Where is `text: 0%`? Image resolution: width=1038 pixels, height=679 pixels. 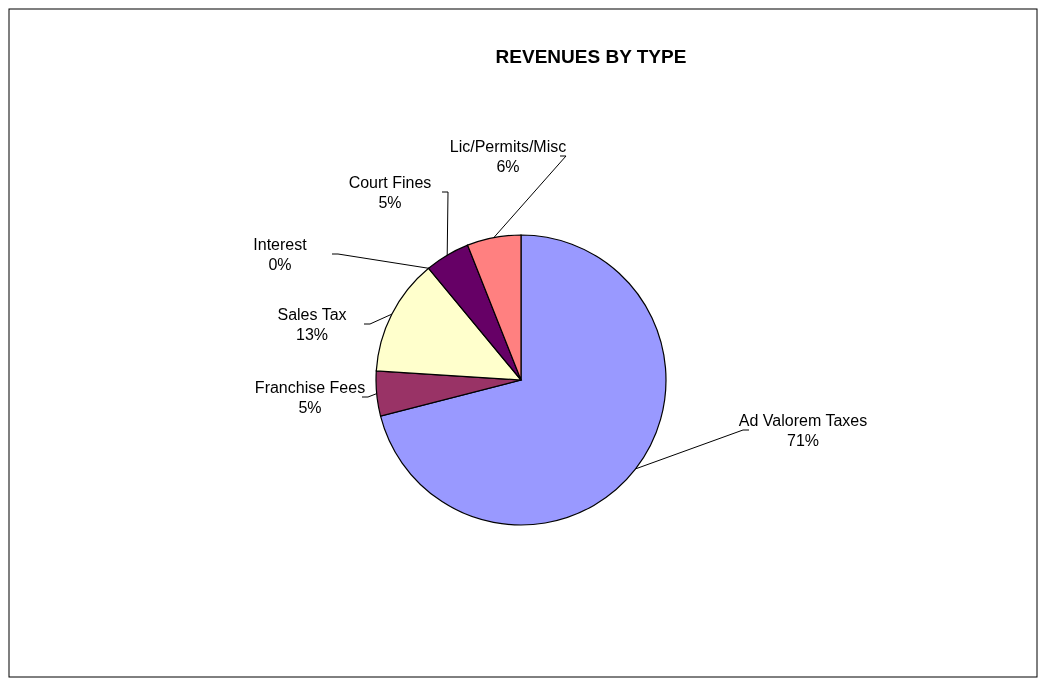
text: 0% is located at coordinates (280, 264).